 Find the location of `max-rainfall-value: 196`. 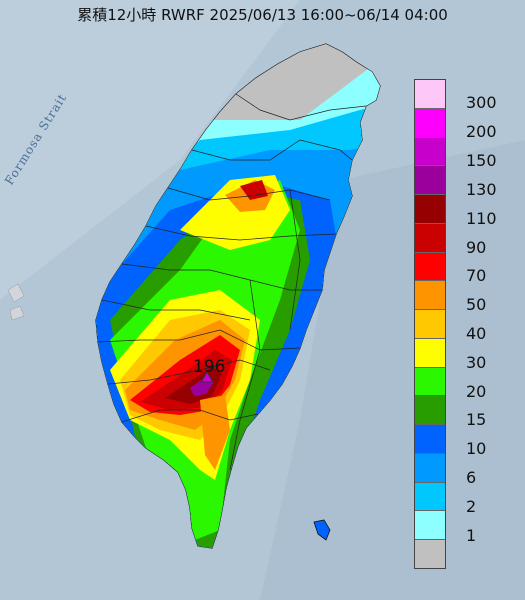

max-rainfall-value: 196 is located at coordinates (209, 367).